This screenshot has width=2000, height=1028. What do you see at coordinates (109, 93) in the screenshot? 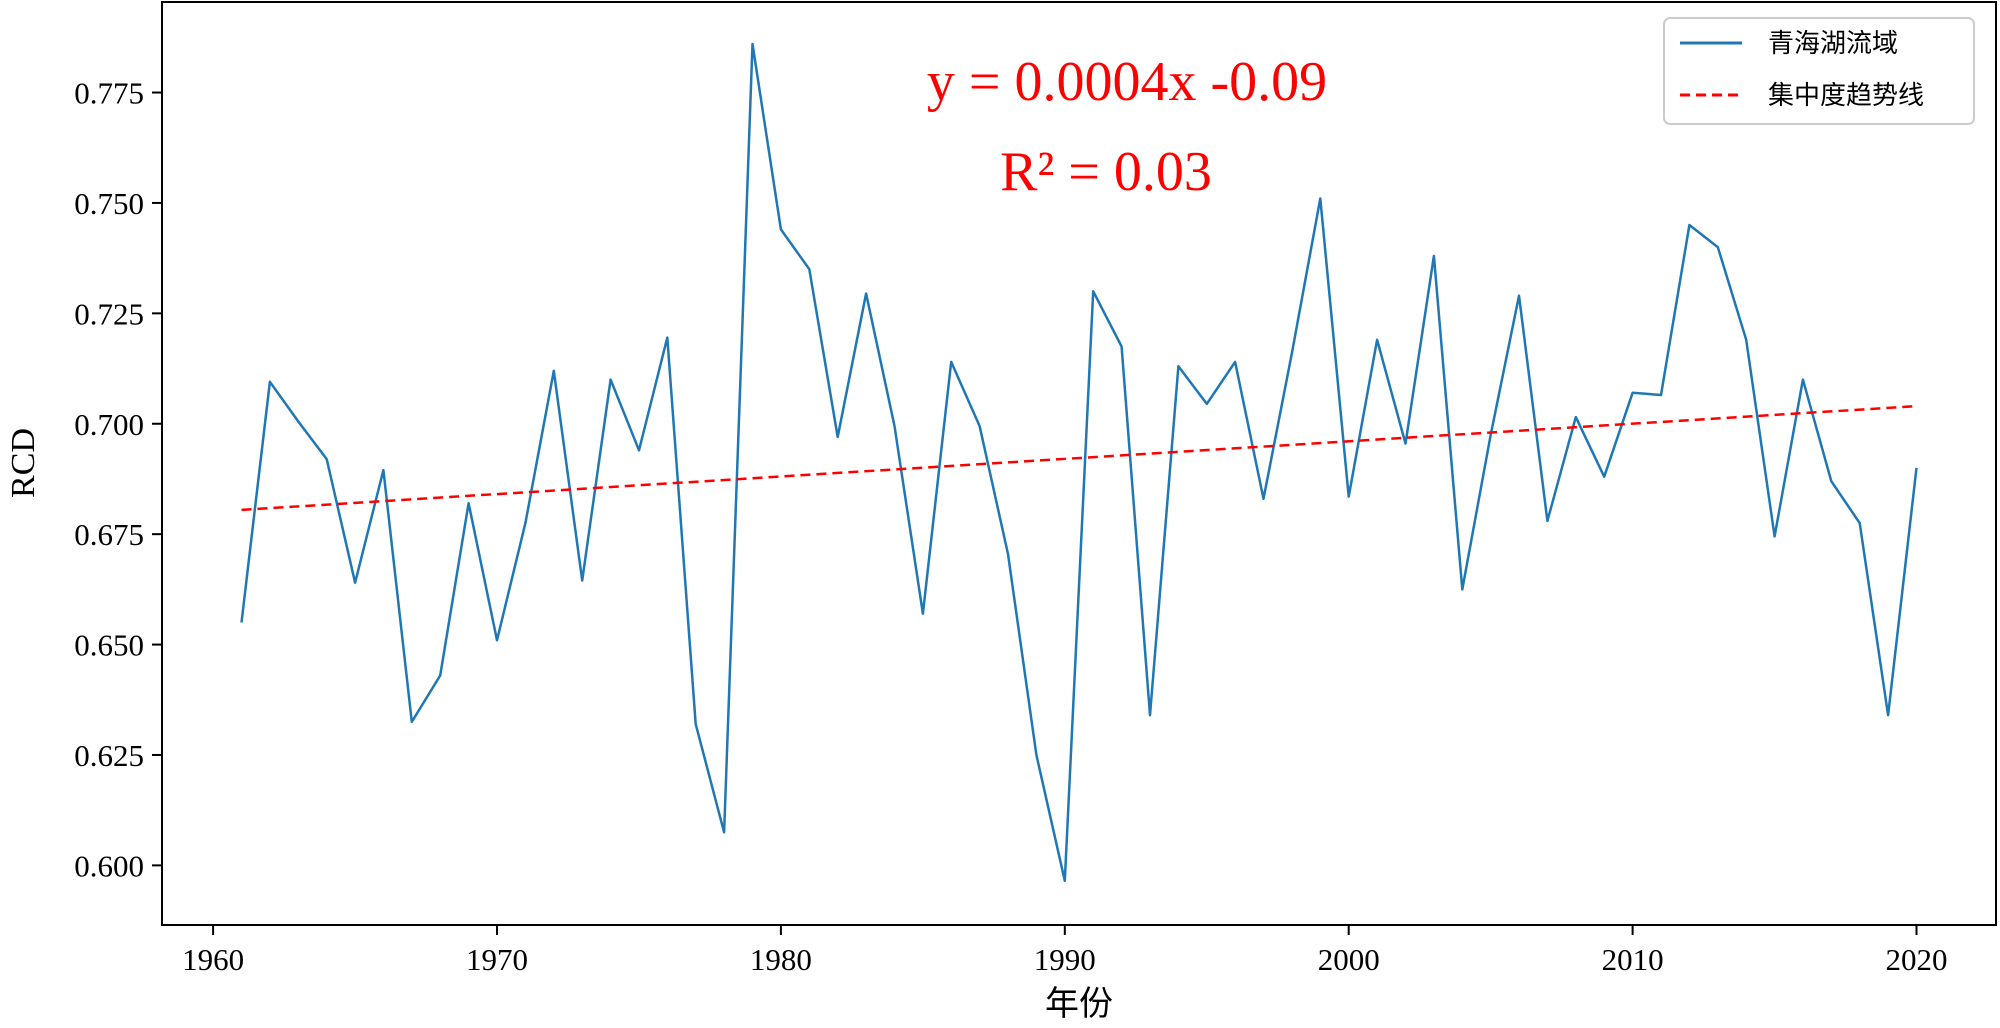
I see `y-tick-label: 0.775` at bounding box center [109, 93].